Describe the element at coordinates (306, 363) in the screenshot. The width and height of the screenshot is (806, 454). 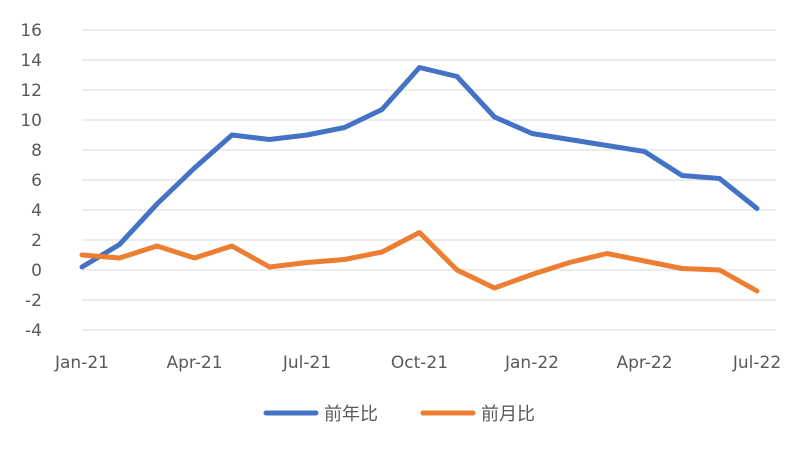
I see `x-tick-label: Jul-21` at that location.